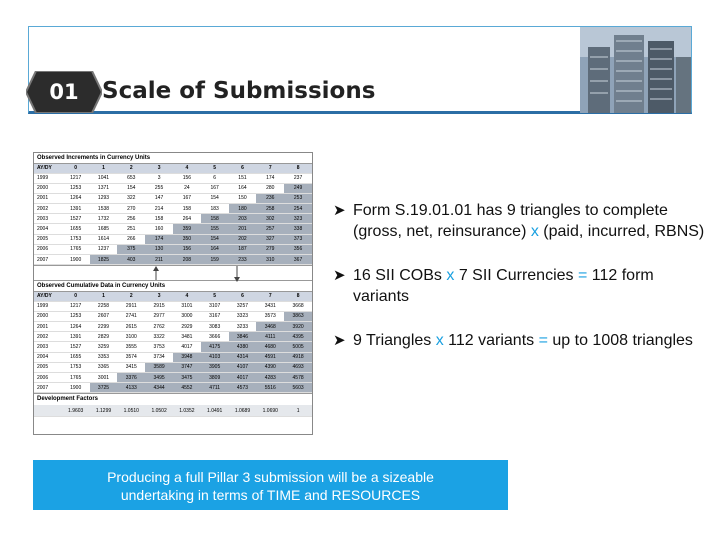  What do you see at coordinates (239, 91) in the screenshot?
I see `slide-title: Scale of Submissions` at bounding box center [239, 91].